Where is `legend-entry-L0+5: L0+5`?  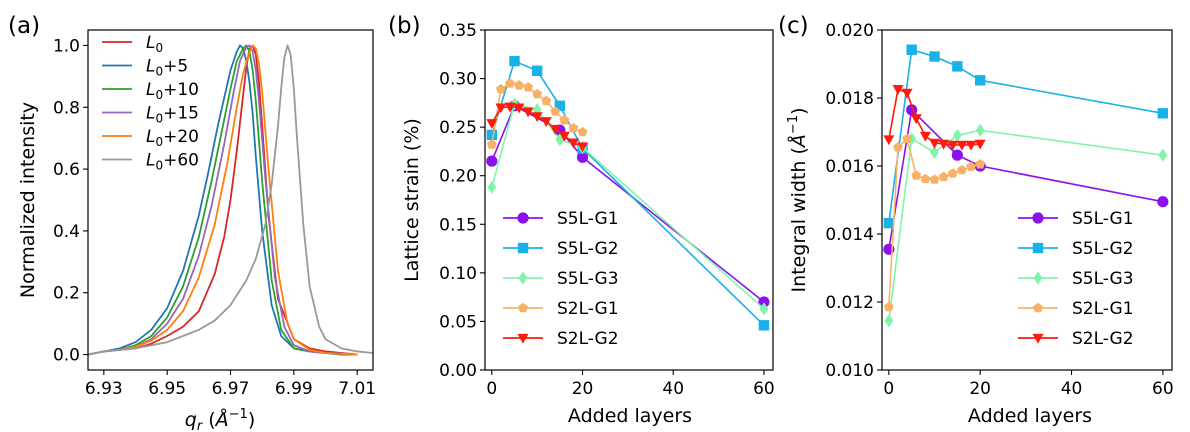
legend-entry-L0+5: L0+5 is located at coordinates (167, 68).